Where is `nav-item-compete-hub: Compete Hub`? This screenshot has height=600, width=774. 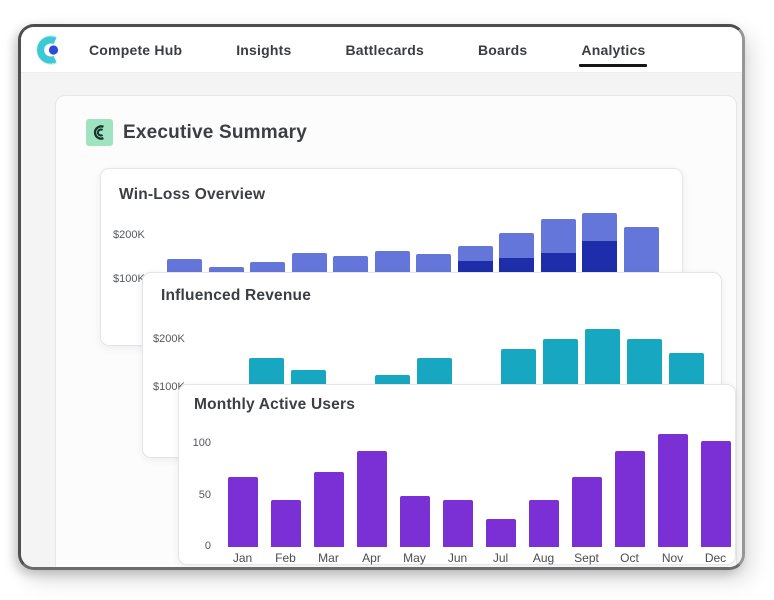
nav-item-compete-hub: Compete Hub is located at coordinates (136, 49).